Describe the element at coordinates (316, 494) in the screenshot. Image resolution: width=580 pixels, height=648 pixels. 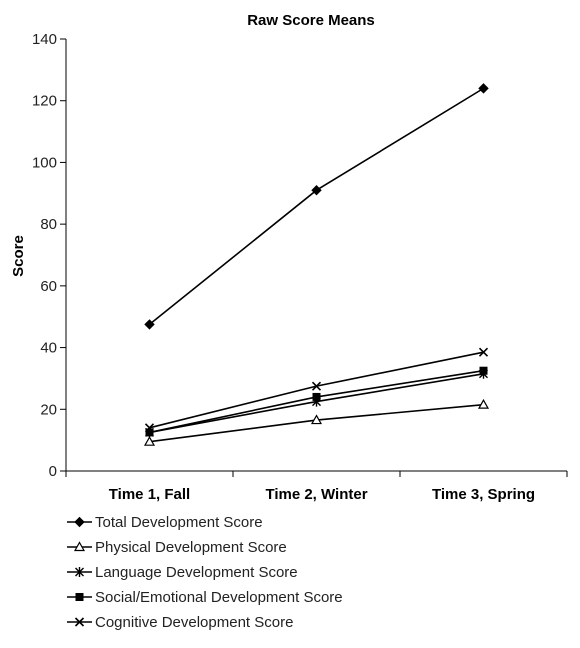
I see `x-tick-label: Time 2, Winter` at that location.